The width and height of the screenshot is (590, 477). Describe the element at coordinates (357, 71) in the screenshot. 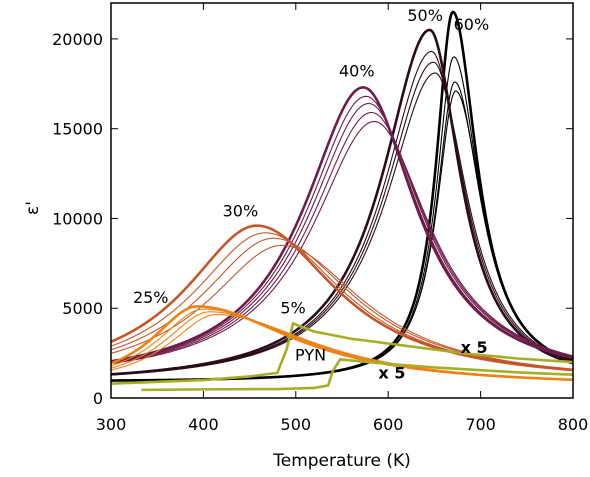

I see `series-annotation: 40%` at that location.